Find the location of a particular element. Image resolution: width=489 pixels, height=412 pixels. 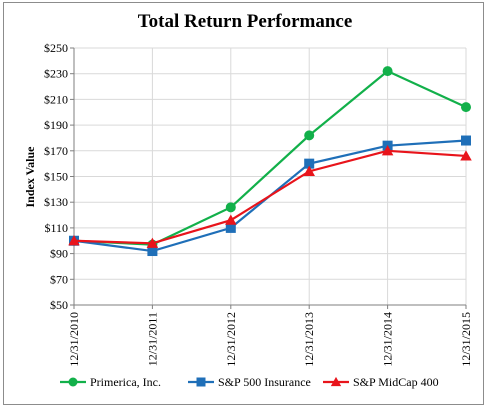

x-tick-label: 12/31/2014 is located at coordinates (388, 339).